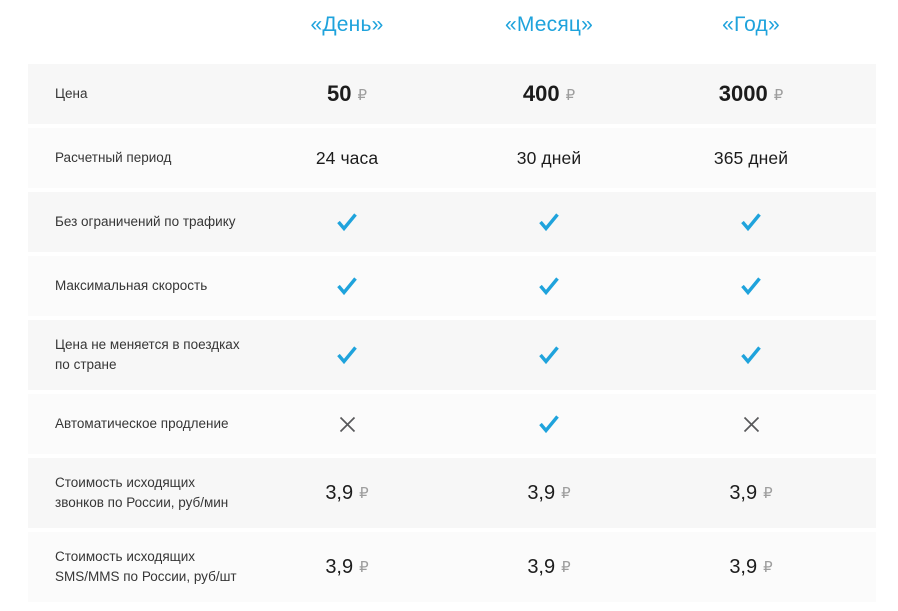  Describe the element at coordinates (347, 24) in the screenshot. I see `column-header-day: «День»` at that location.